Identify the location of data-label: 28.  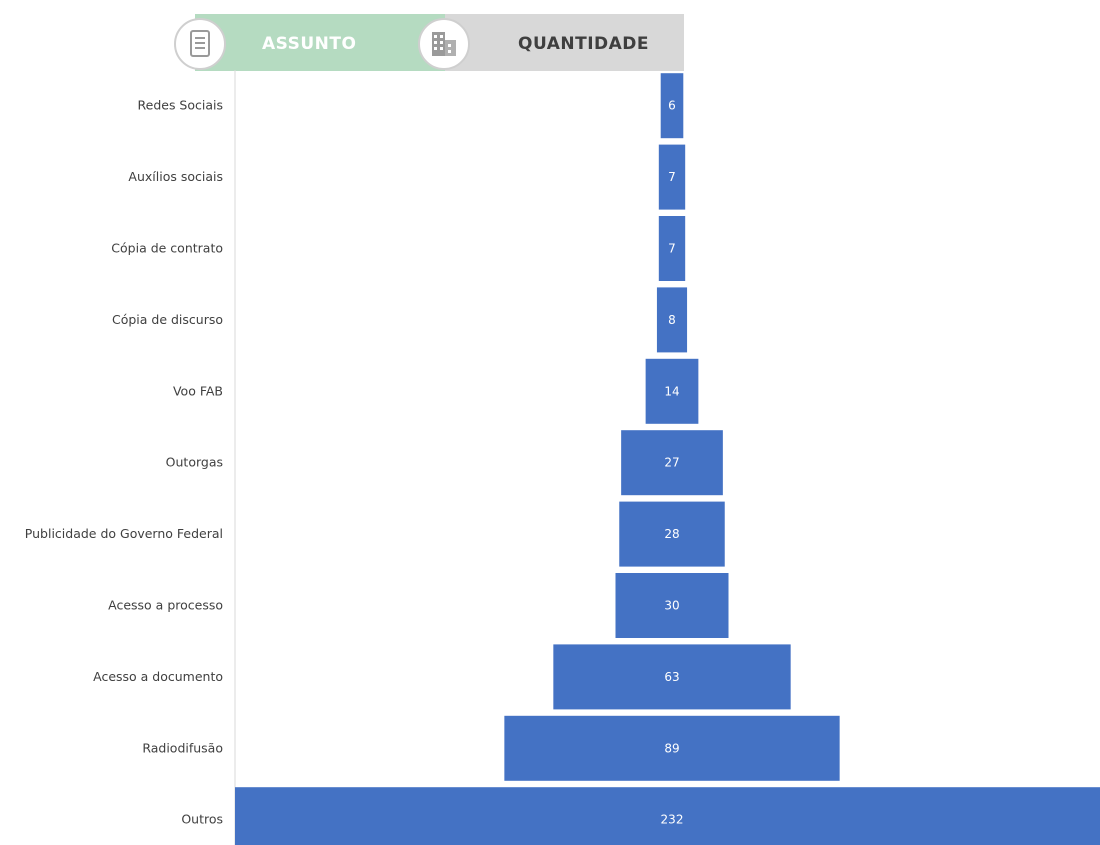
(671, 534).